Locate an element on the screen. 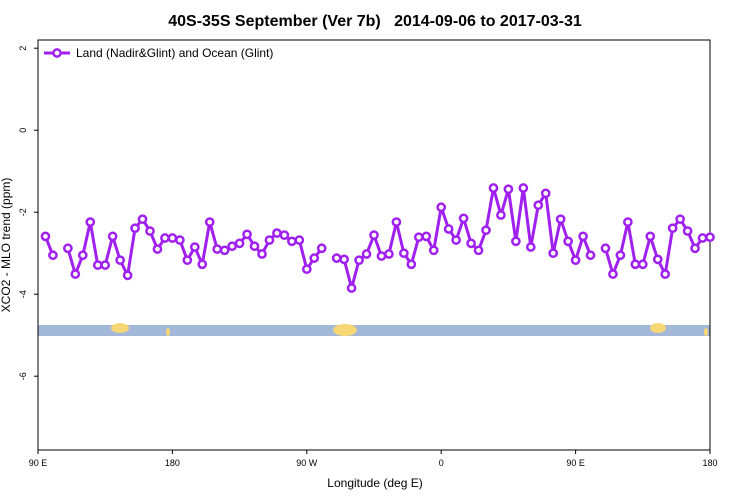 The image size is (750, 500). y-tick-label: -6 is located at coordinates (23, 376).